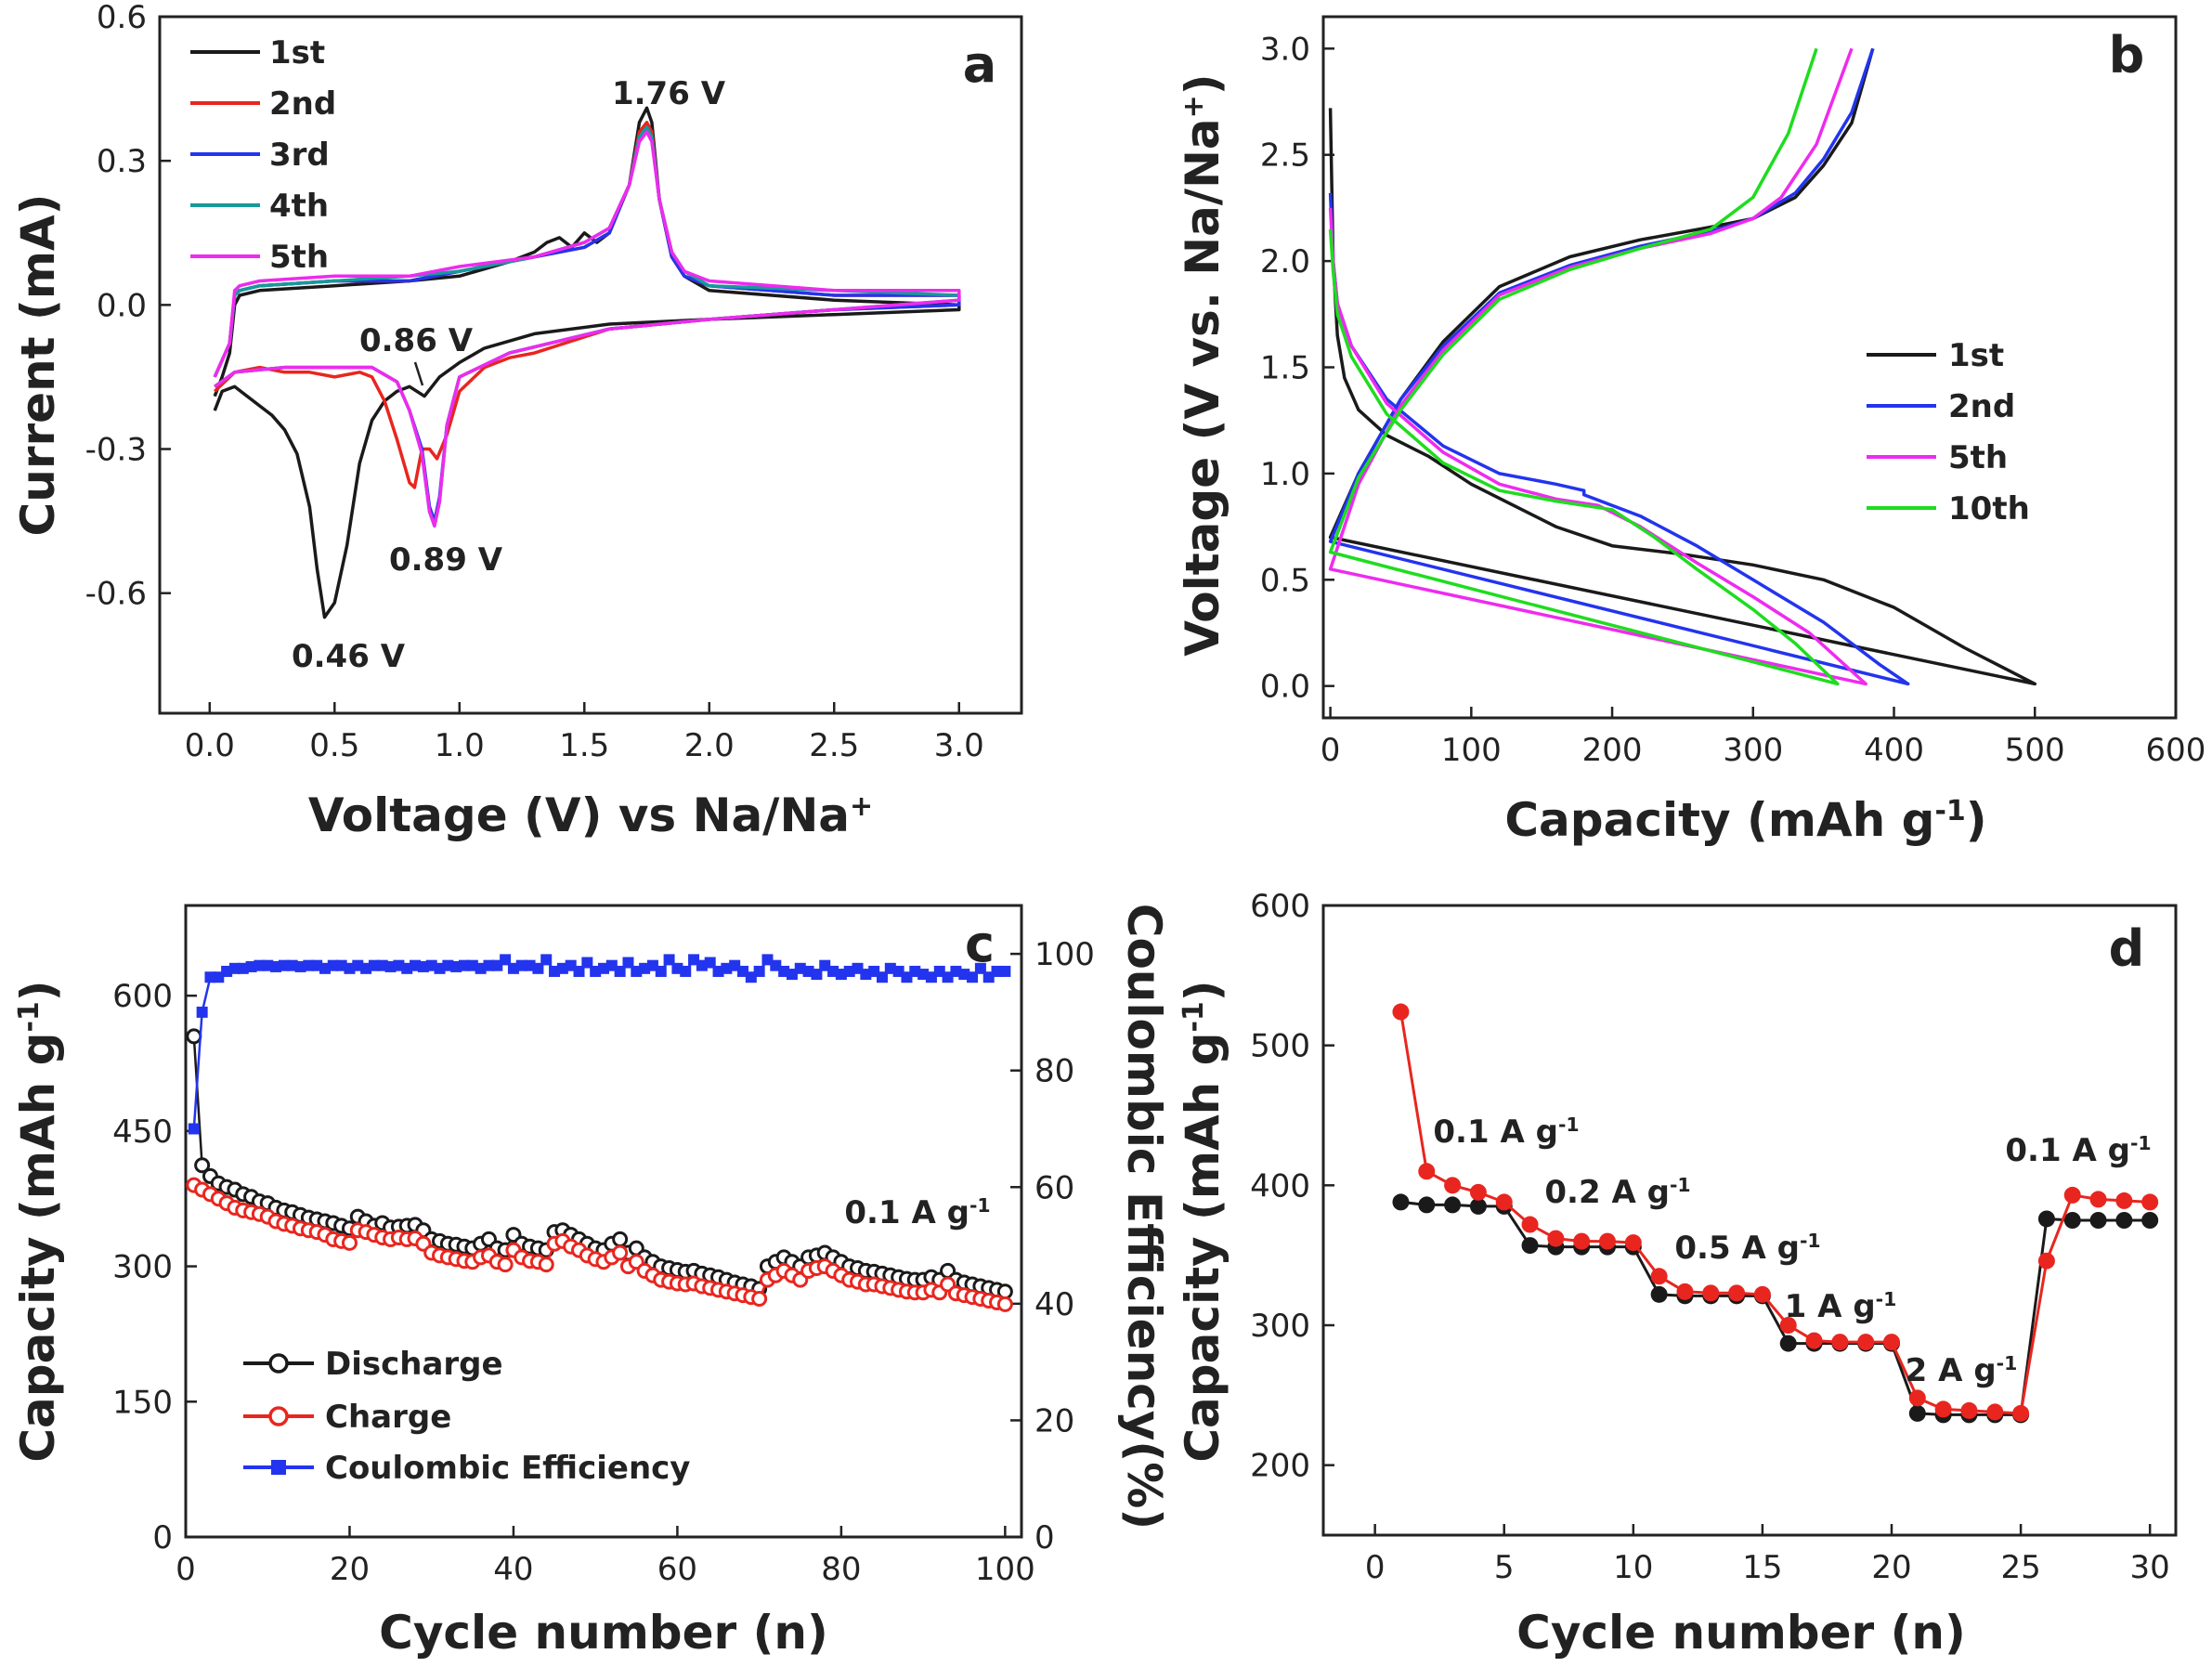 The image size is (2212, 1667). Describe the element at coordinates (1285, 368) in the screenshot. I see `y-tick-label-b-3: 1.5` at that location.